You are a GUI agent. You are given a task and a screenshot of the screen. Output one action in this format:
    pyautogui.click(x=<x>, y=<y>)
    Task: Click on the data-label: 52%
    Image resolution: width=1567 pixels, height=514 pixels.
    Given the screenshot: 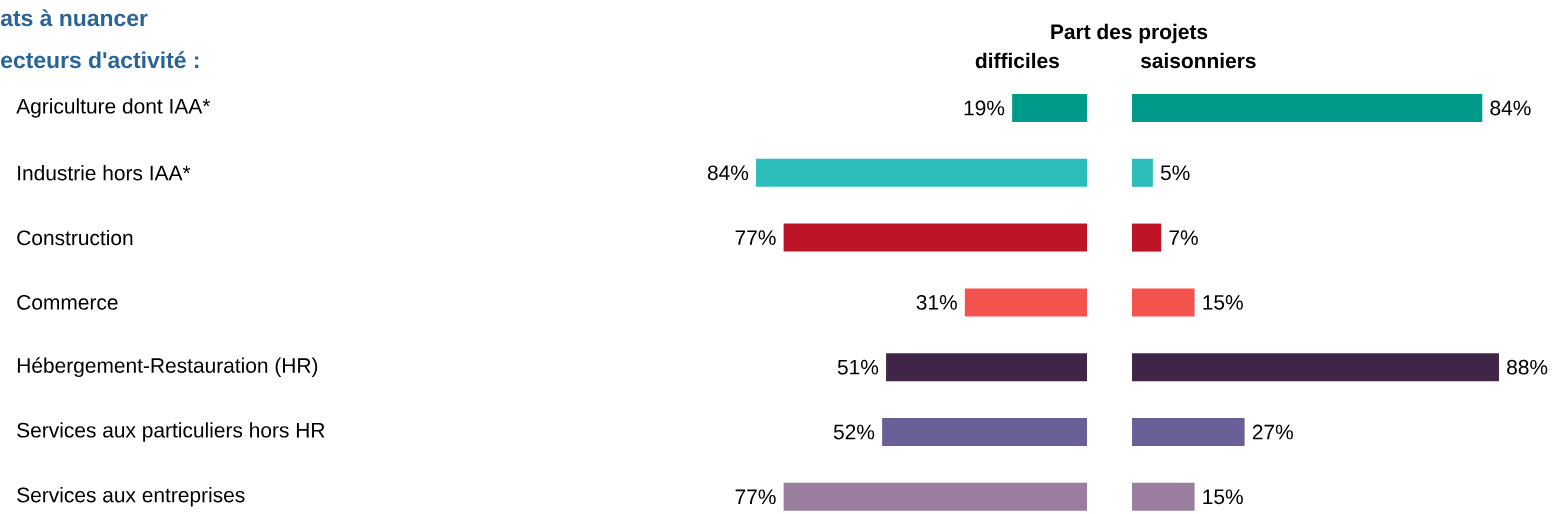 What is the action you would take?
    pyautogui.click(x=854, y=432)
    